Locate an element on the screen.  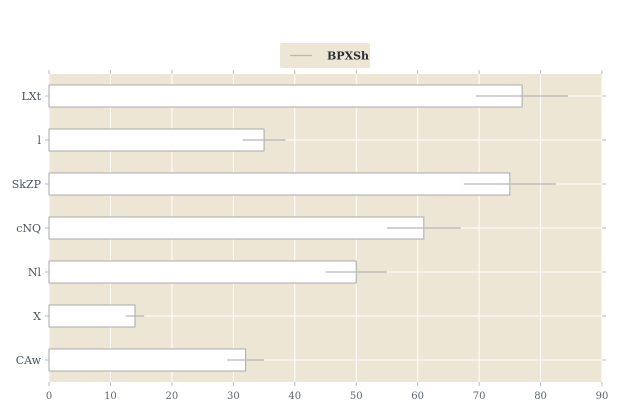
x-tick-label: 70 is located at coordinates (479, 396).